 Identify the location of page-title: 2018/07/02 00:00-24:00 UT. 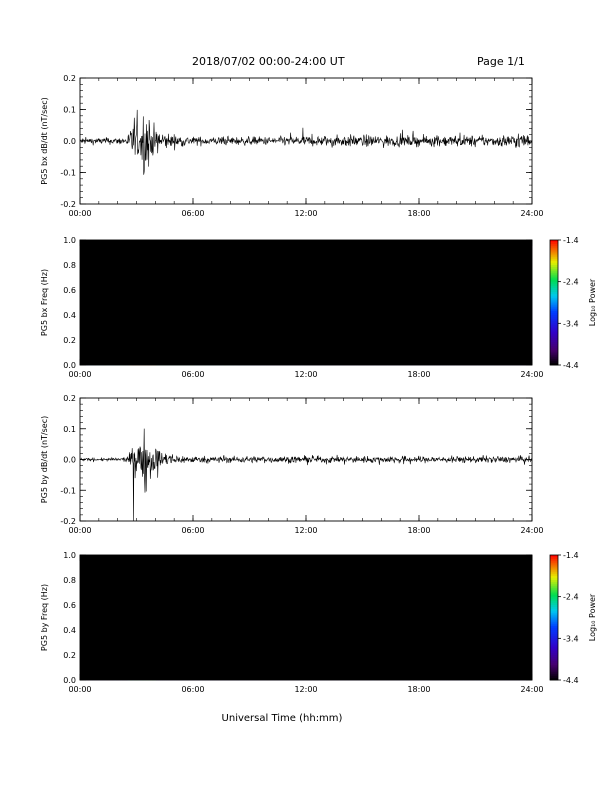
(268, 61).